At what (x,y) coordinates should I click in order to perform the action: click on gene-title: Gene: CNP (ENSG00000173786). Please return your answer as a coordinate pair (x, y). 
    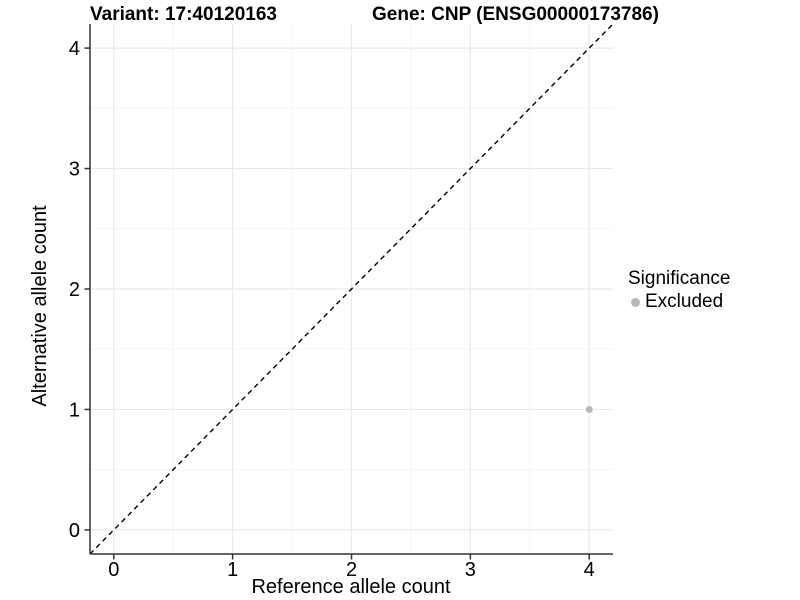
    Looking at the image, I should click on (515, 14).